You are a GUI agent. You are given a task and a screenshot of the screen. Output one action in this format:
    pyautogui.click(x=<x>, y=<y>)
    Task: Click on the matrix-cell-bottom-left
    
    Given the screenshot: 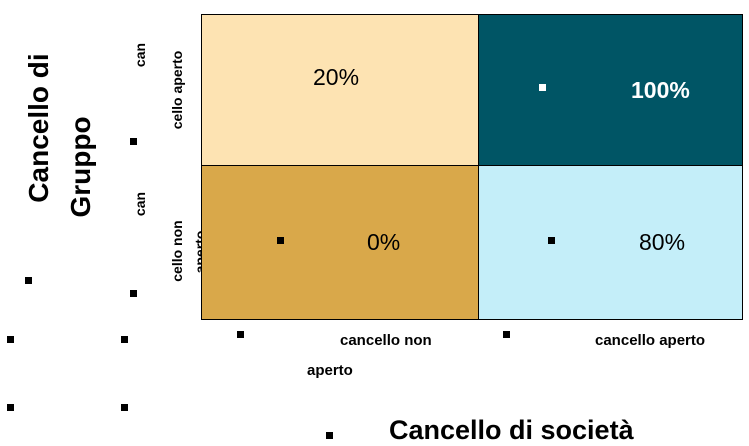 What is the action you would take?
    pyautogui.click(x=340, y=242)
    